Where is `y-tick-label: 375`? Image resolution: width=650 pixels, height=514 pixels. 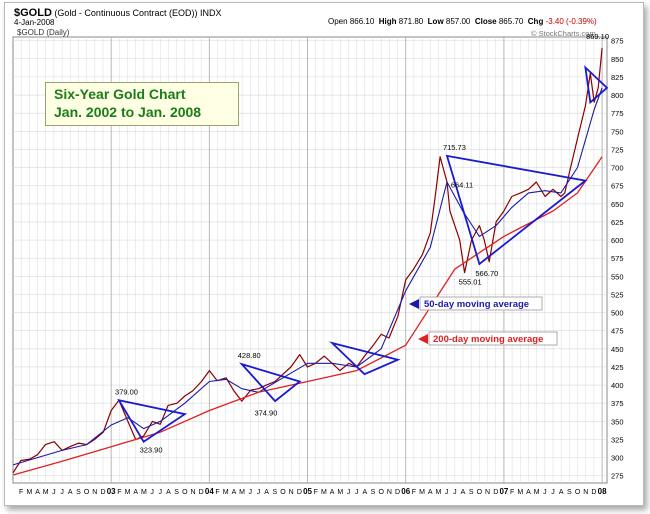 y-tick-label: 375 is located at coordinates (617, 403).